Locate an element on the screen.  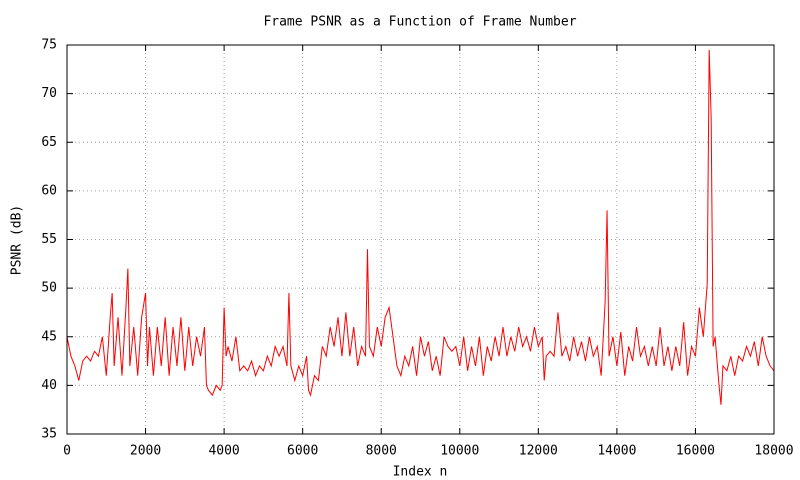
y-tick-label: 65 is located at coordinates (49, 142).